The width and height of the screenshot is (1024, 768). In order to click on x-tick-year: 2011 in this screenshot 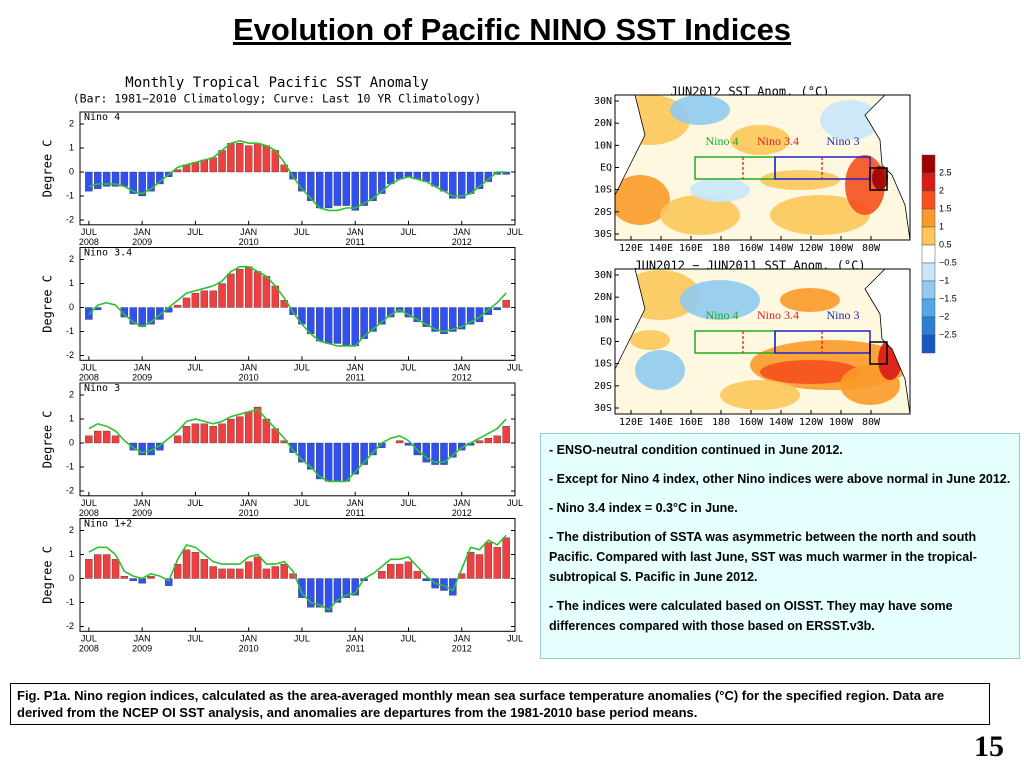, I will do `click(355, 242)`.